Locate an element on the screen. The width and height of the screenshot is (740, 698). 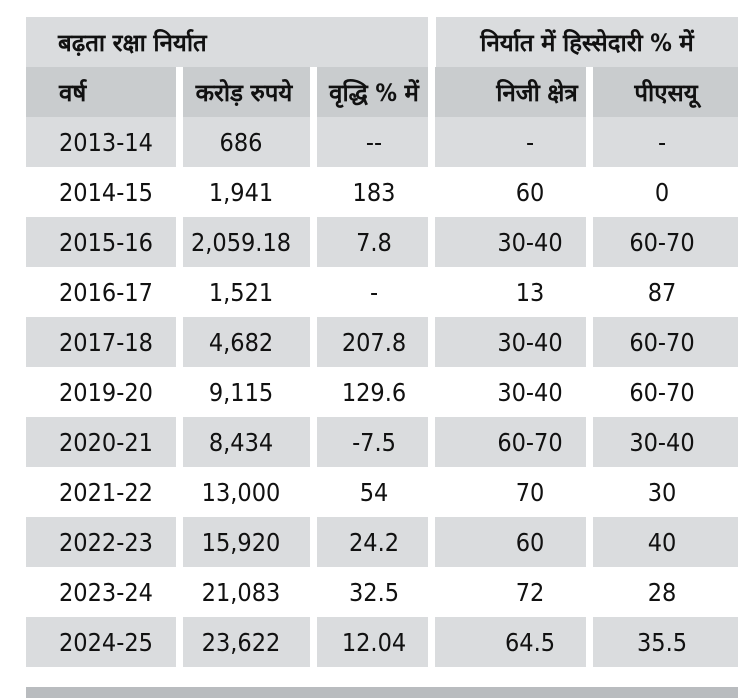
private-sector-cell: 70 is located at coordinates (530, 492).